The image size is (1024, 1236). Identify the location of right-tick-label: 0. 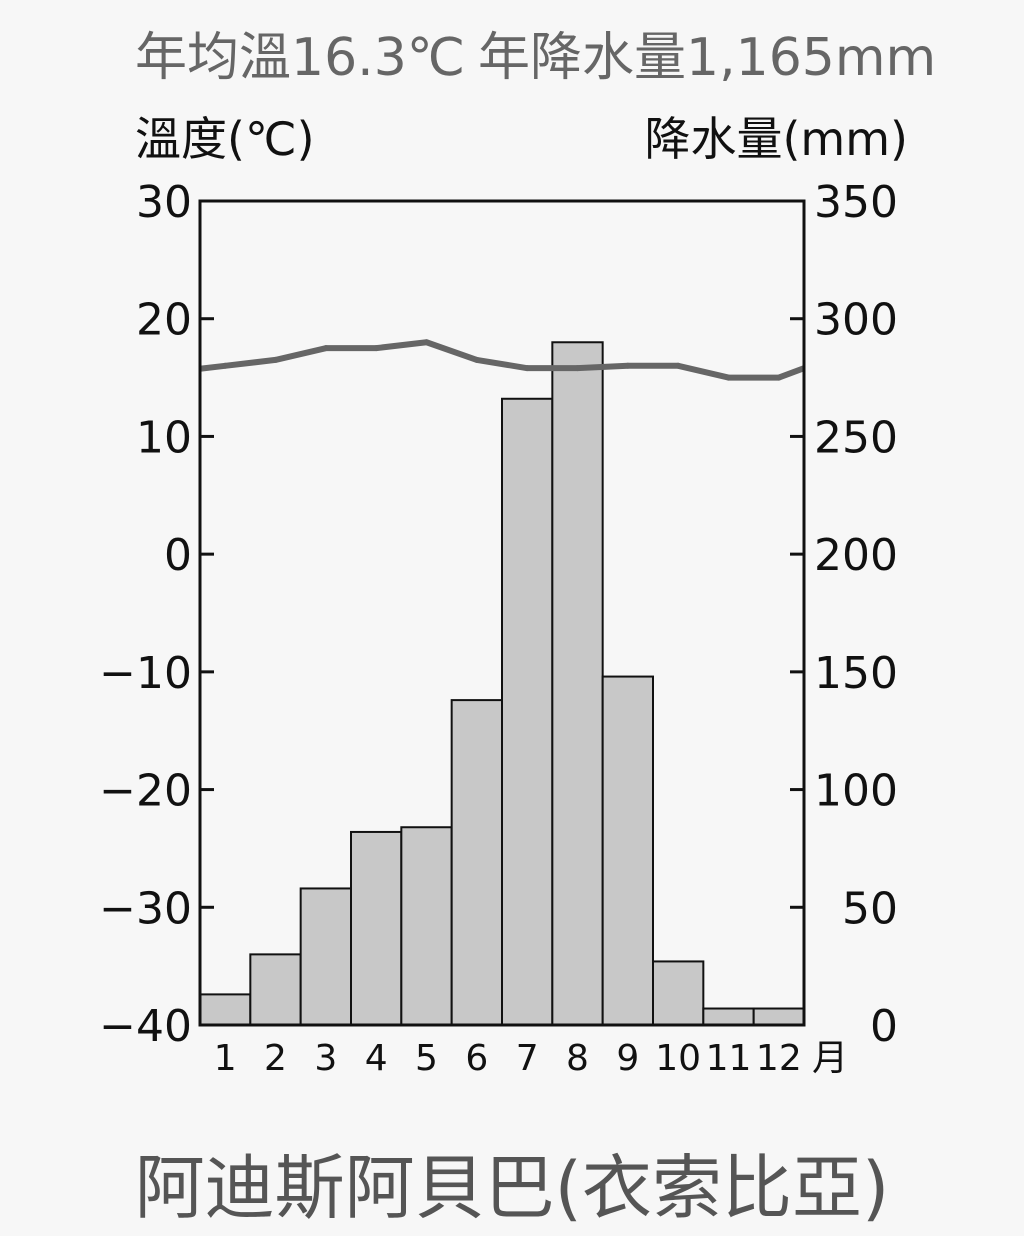
(884, 1026).